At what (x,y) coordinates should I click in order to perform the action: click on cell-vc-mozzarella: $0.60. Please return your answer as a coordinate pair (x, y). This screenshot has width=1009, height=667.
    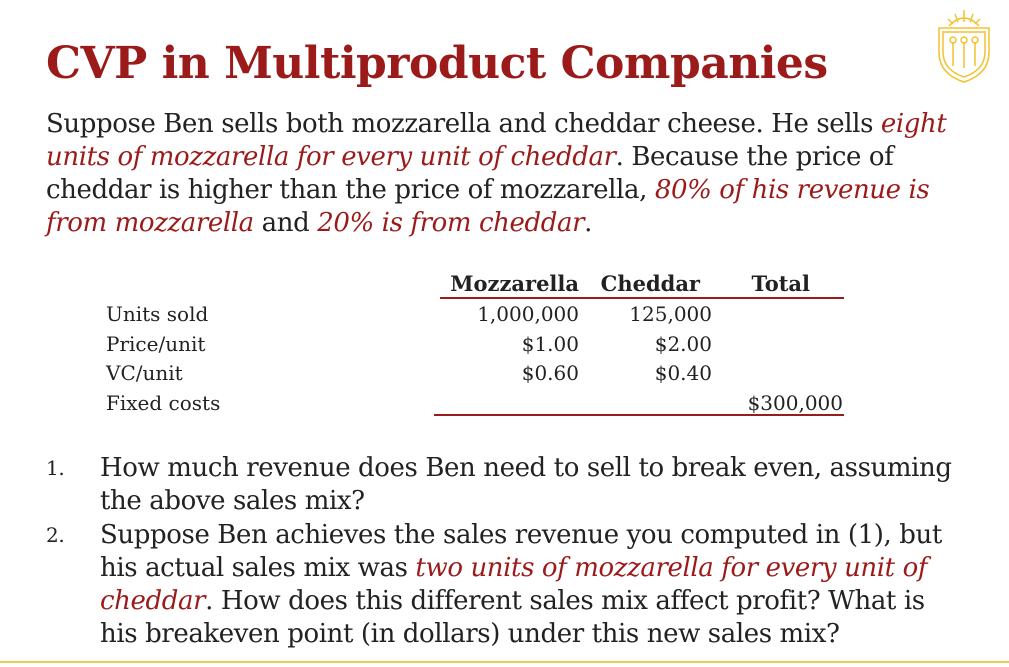
    Looking at the image, I should click on (550, 373).